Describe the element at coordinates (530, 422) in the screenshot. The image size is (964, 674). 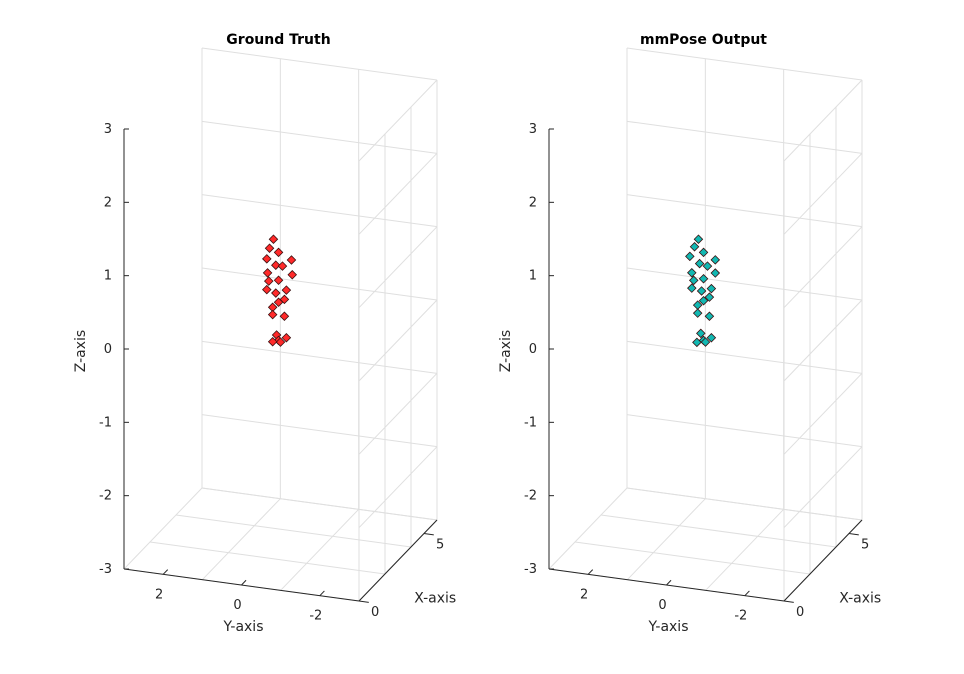
I see `z-tick-label: -1` at that location.